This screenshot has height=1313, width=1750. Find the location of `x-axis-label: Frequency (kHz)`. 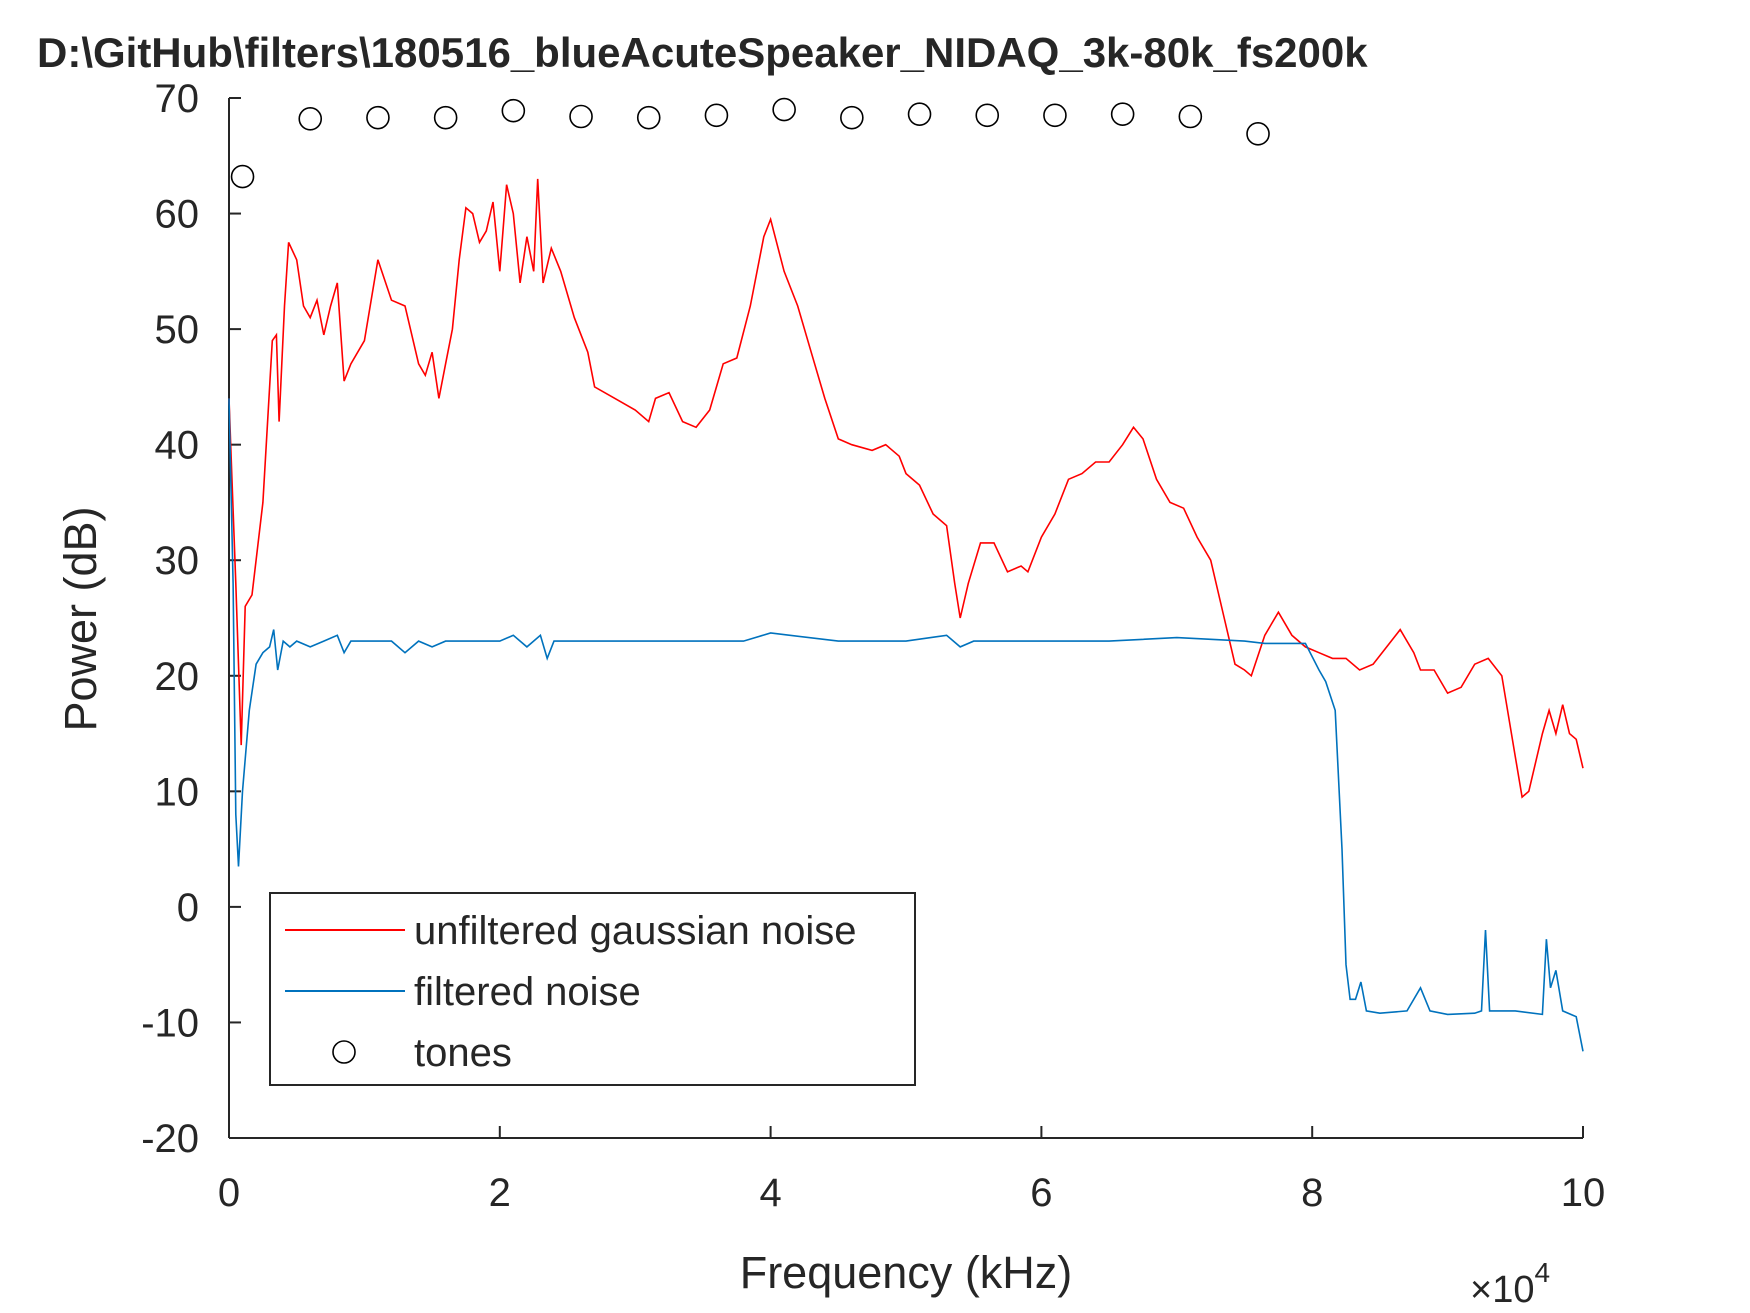

x-axis-label: Frequency (kHz) is located at coordinates (906, 1272).